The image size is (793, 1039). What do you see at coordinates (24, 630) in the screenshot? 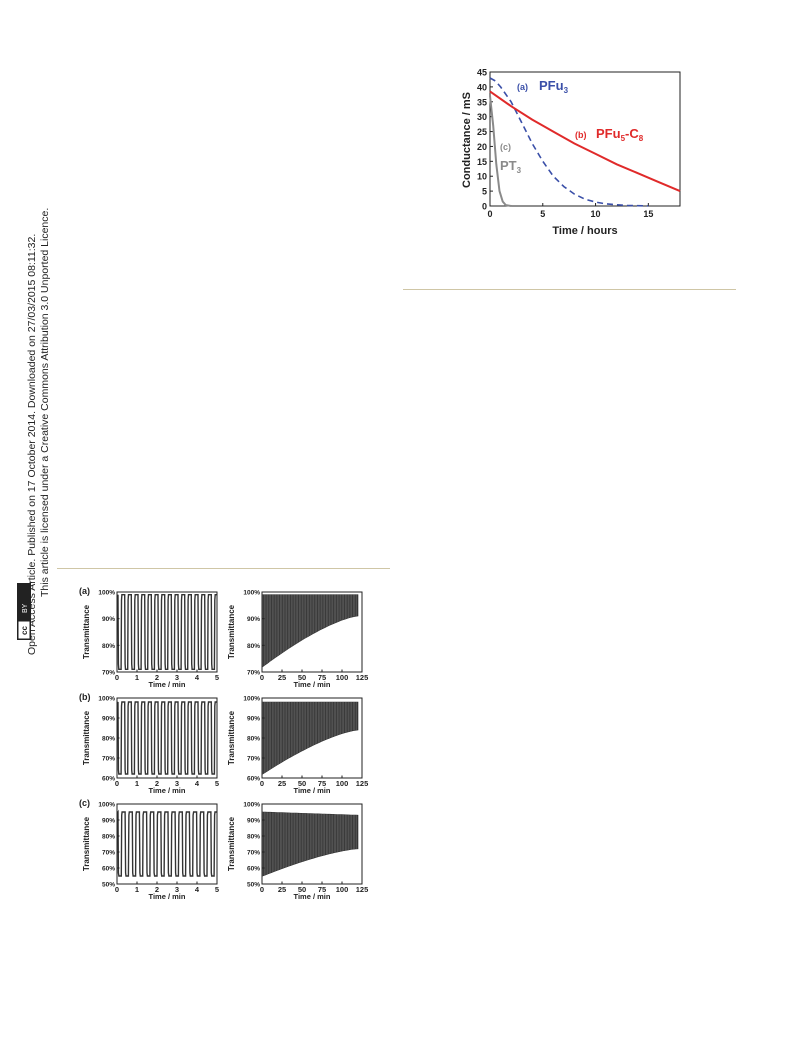
I see `cc-badge-text: cc` at bounding box center [24, 630].